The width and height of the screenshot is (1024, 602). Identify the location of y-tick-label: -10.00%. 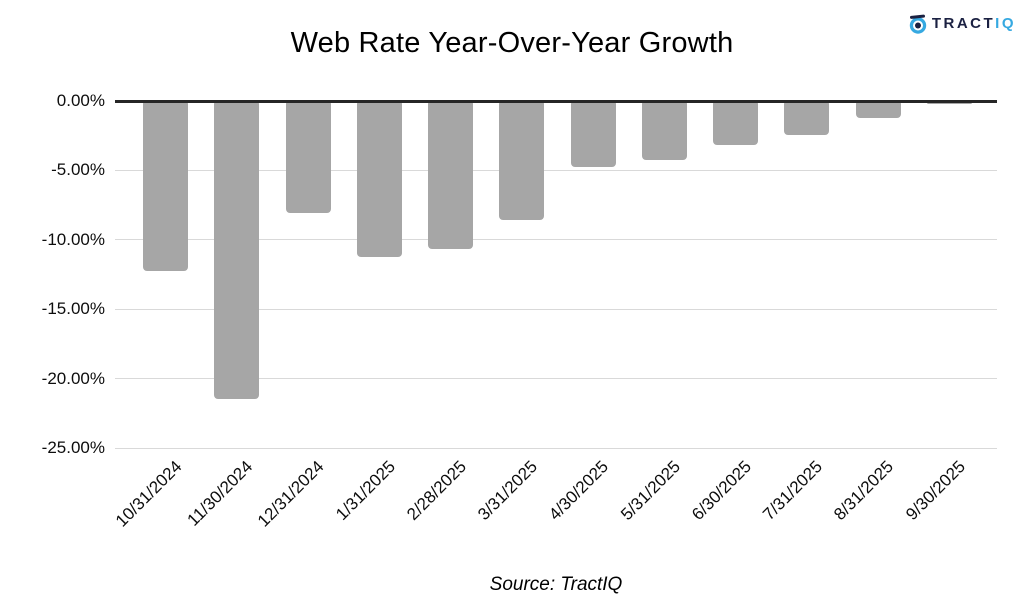
(73, 239).